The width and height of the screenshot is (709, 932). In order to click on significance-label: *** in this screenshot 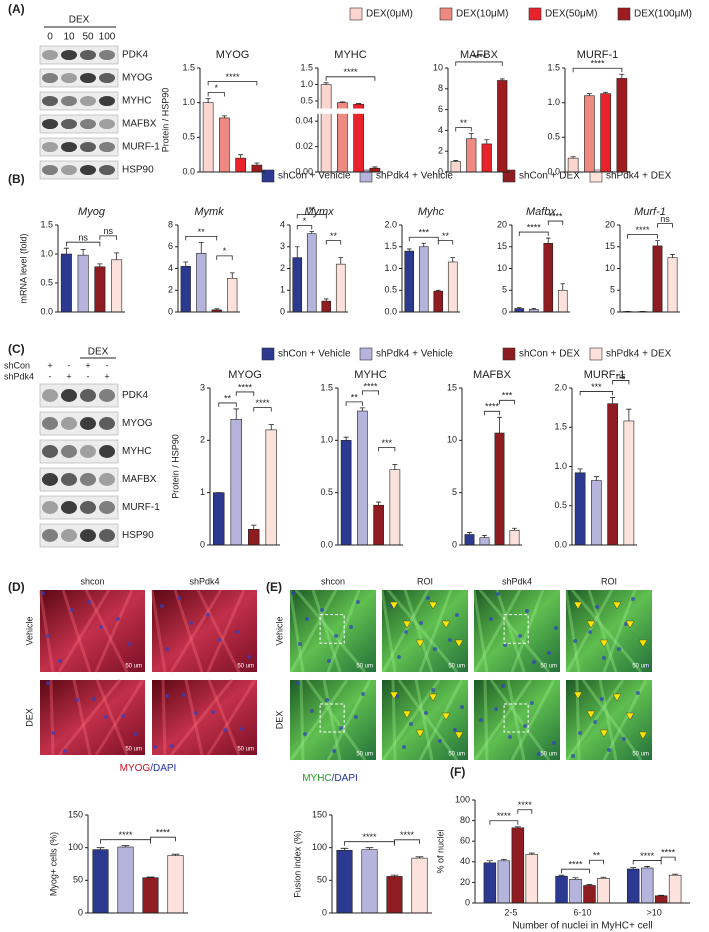, I will do `click(423, 233)`.